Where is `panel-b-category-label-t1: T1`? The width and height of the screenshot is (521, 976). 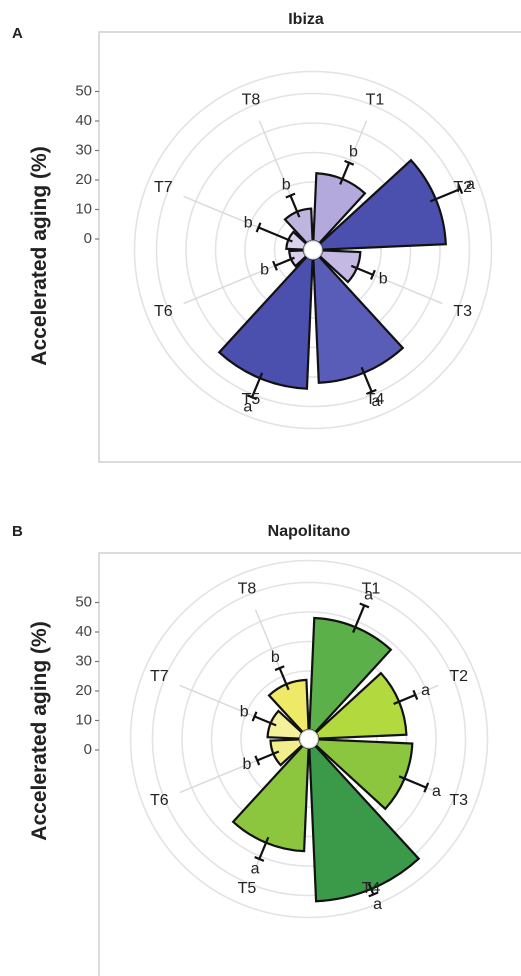 panel-b-category-label-t1: T1 is located at coordinates (371, 589).